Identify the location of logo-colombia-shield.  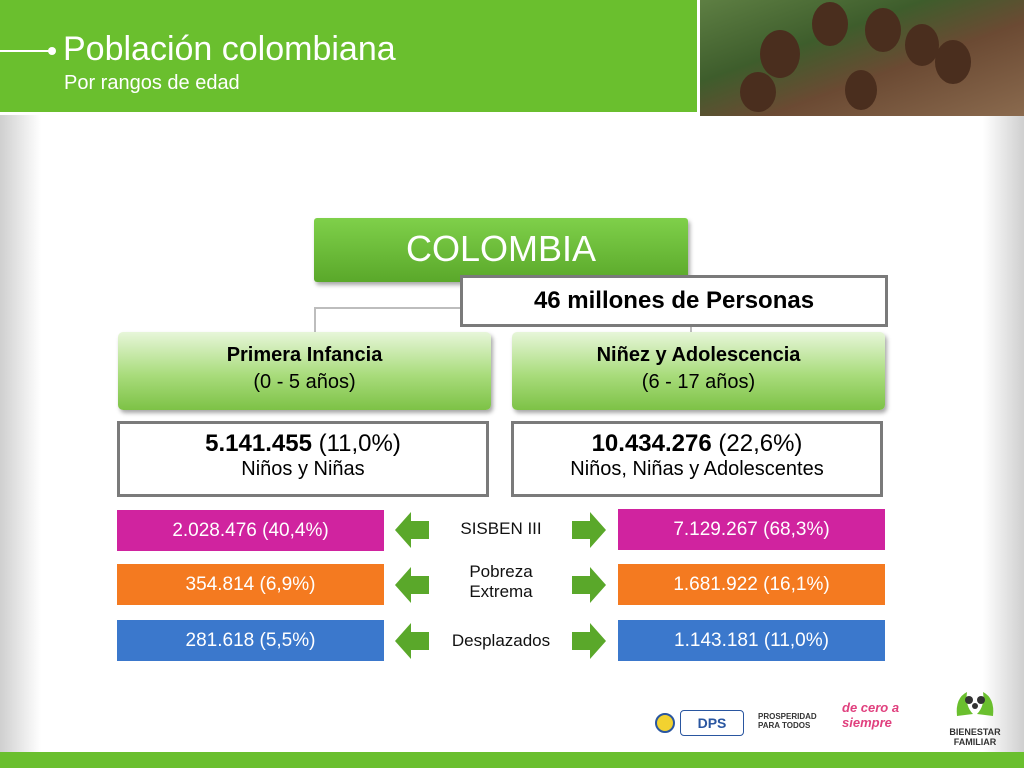
(665, 725).